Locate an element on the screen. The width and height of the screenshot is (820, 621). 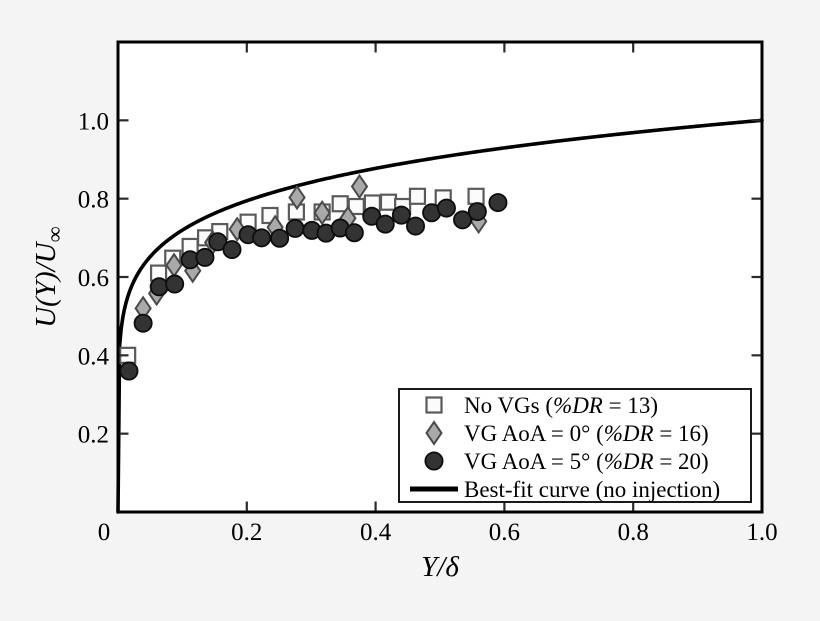
y-tick-label: 0.2 is located at coordinates (93, 435).